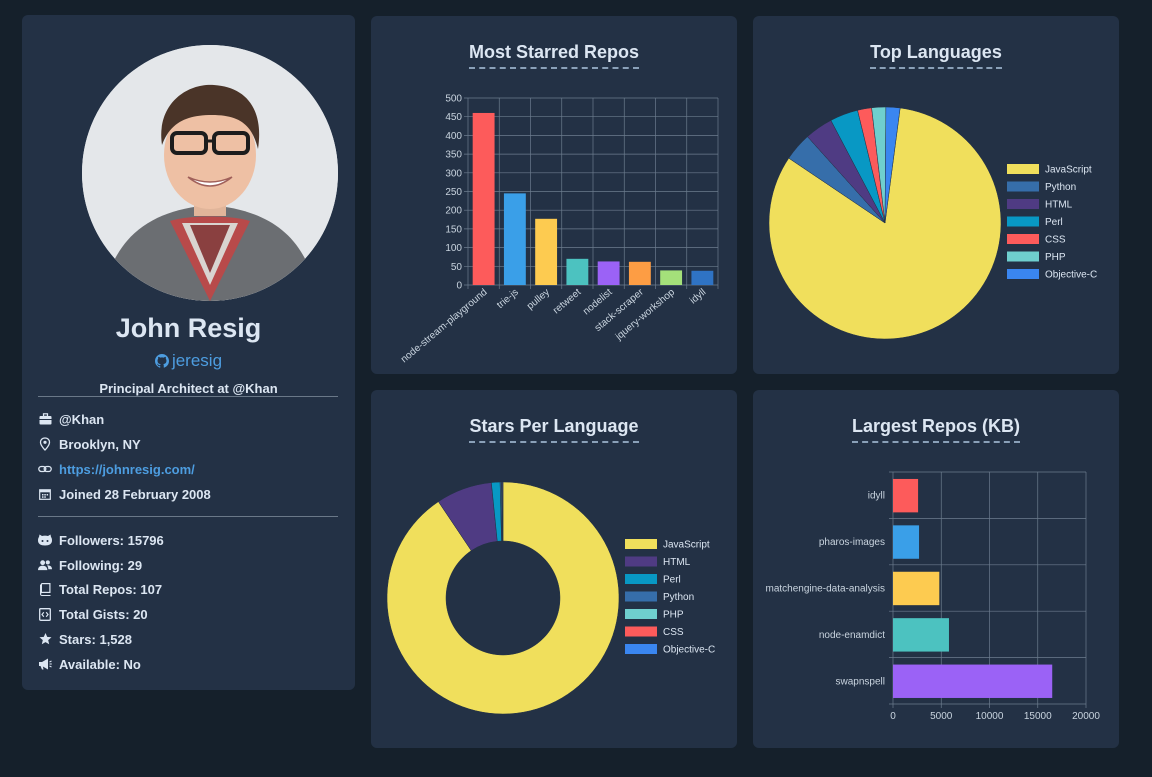 Image resolution: width=1152 pixels, height=777 pixels. I want to click on y-tick-label: node-enamdict, so click(852, 635).